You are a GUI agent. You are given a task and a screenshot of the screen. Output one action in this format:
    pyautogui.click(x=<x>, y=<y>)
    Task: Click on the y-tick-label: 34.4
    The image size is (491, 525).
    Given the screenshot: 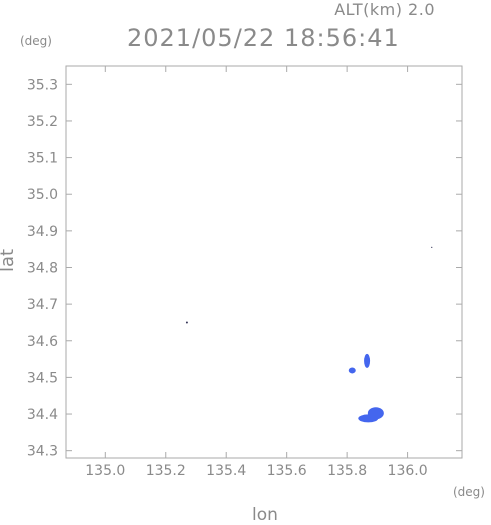 What is the action you would take?
    pyautogui.click(x=42, y=415)
    